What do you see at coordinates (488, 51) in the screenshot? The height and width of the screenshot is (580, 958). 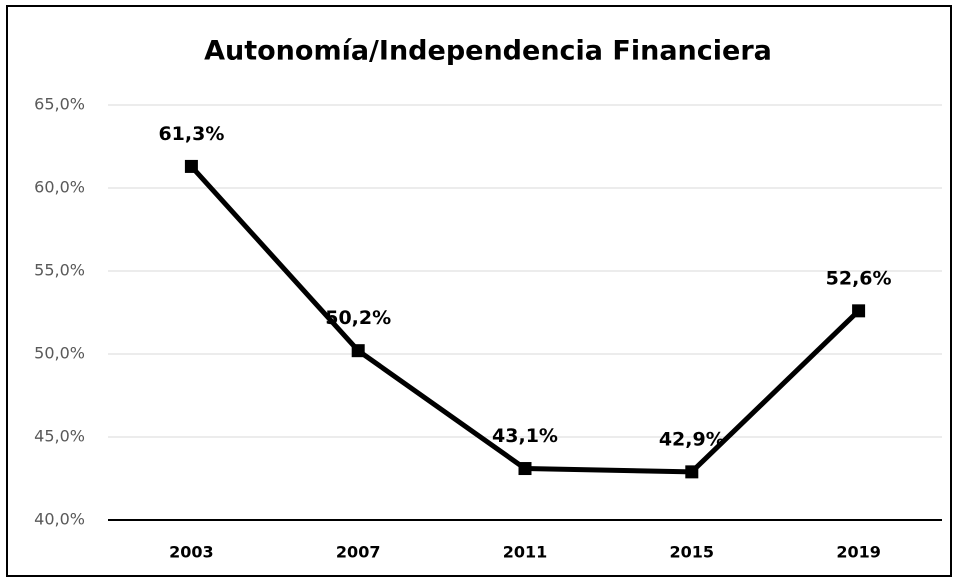 I see `chart-title: Autonomía/Independencia Financiera` at bounding box center [488, 51].